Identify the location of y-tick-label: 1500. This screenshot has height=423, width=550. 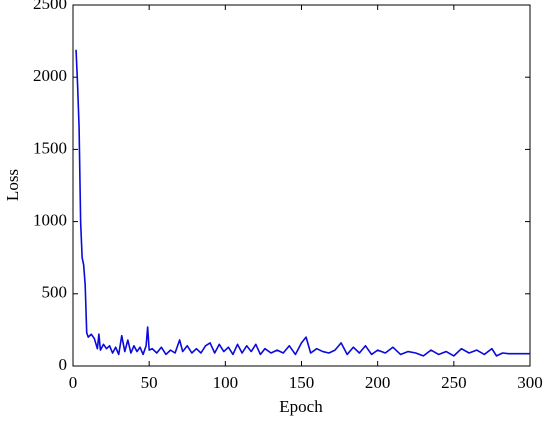
(50, 147).